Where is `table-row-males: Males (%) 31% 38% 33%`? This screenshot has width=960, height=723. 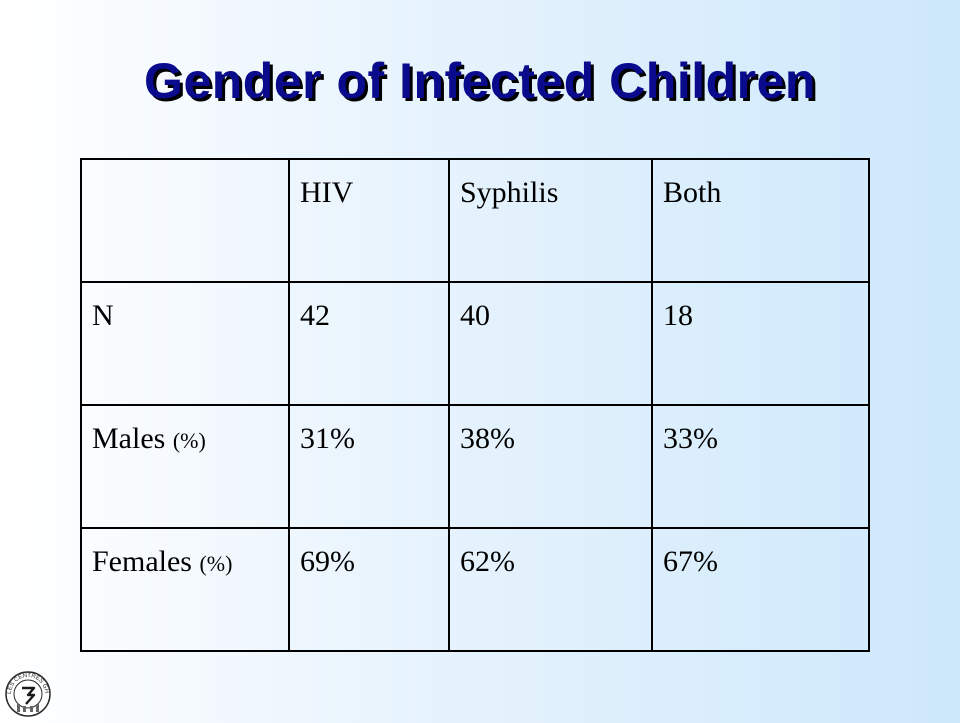
table-row-males: Males (%) 31% 38% 33% is located at coordinates (475, 466).